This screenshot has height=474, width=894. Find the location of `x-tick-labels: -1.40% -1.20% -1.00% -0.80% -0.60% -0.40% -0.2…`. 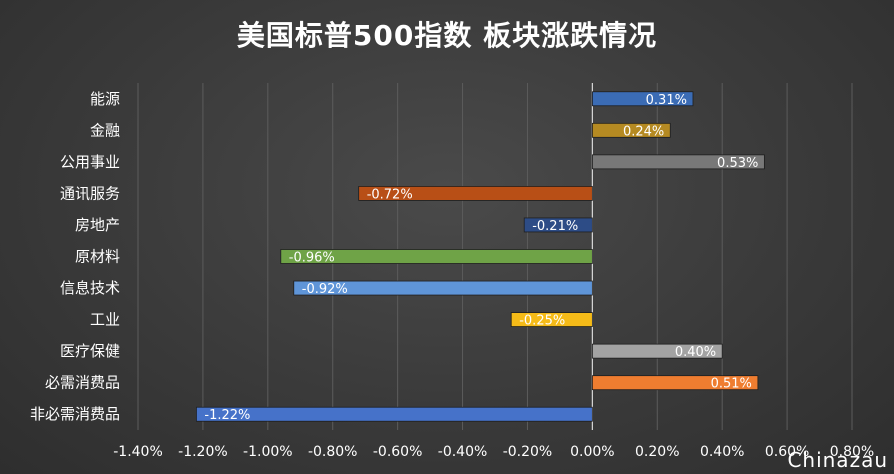

x-tick-labels: -1.40% -1.20% -1.00% -0.80% -0.60% -0.40% -0.2… is located at coordinates (493, 452).